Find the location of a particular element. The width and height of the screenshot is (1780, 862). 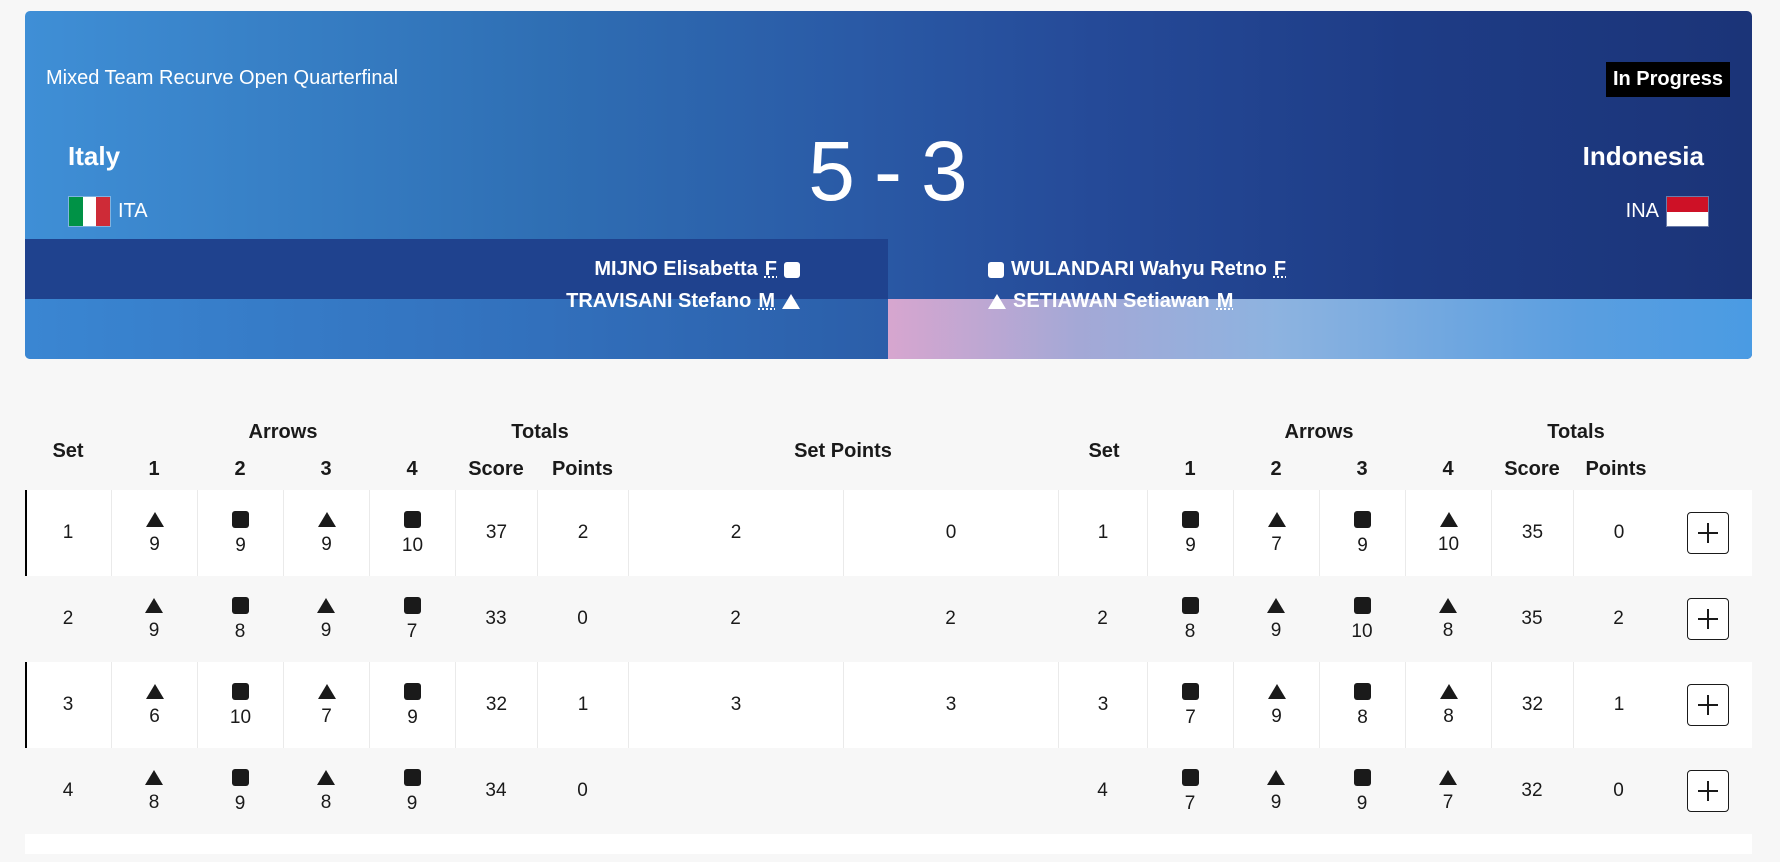

athlete-right-1: WULANDARI Wahyu Retno F is located at coordinates (1137, 269).